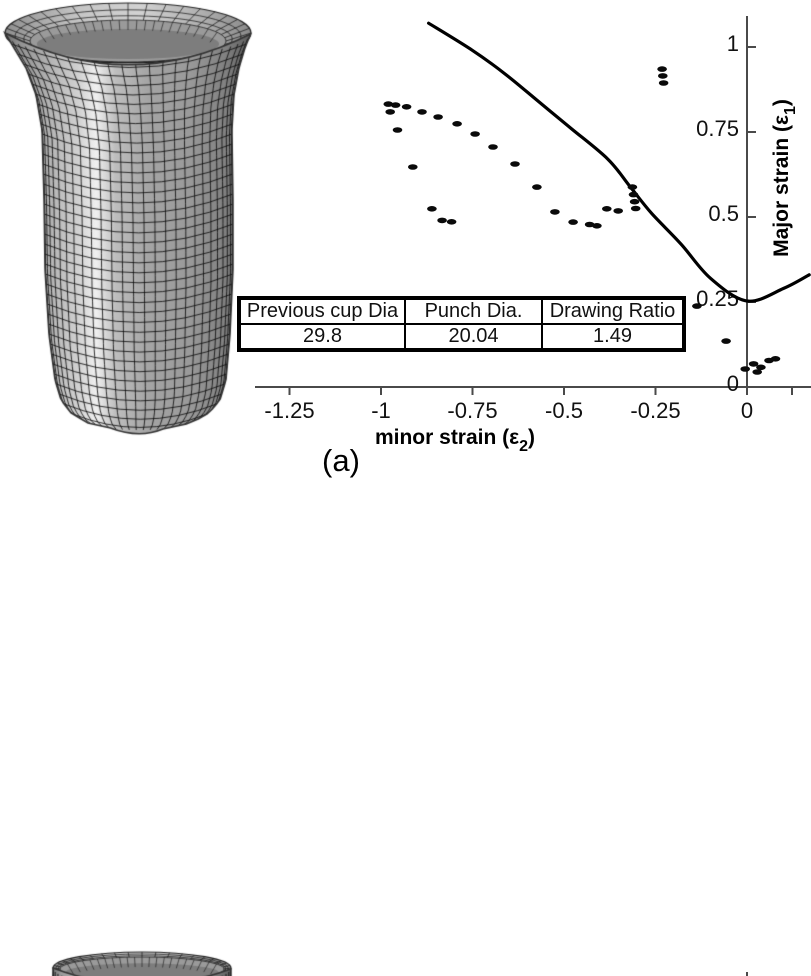 This screenshot has height=976, width=811. Describe the element at coordinates (717, 298) in the screenshot. I see `y-tick-label: 0.25` at that location.